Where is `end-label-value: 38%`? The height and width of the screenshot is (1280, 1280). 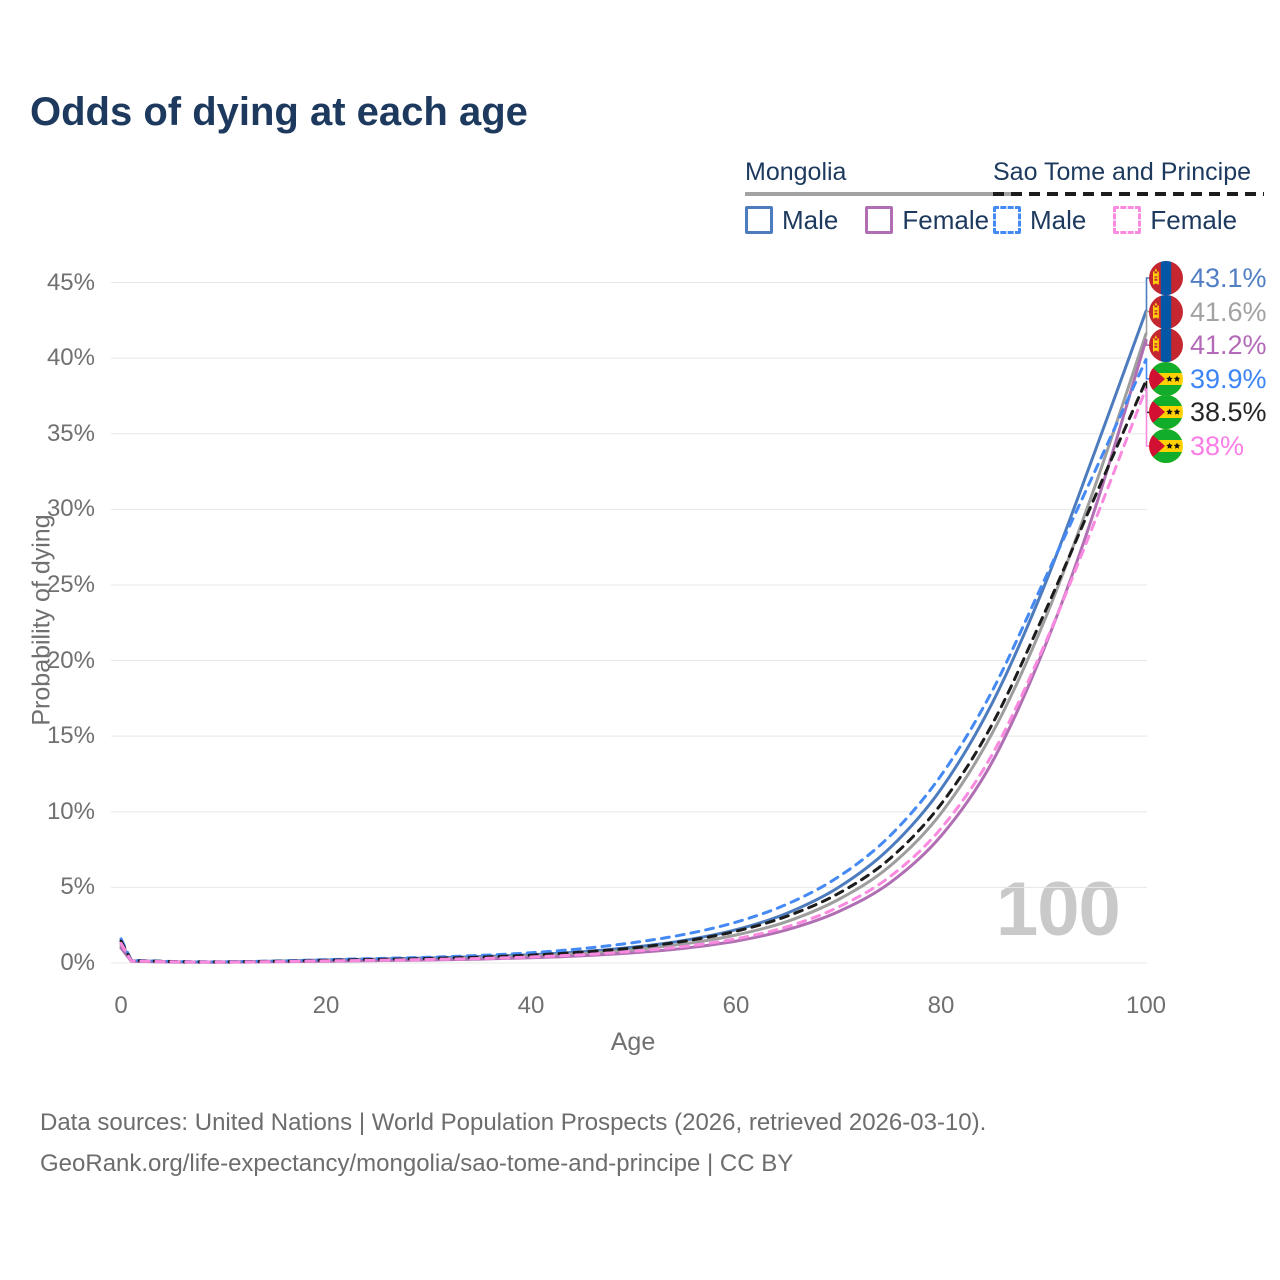
end-label-value: 38% is located at coordinates (1217, 446).